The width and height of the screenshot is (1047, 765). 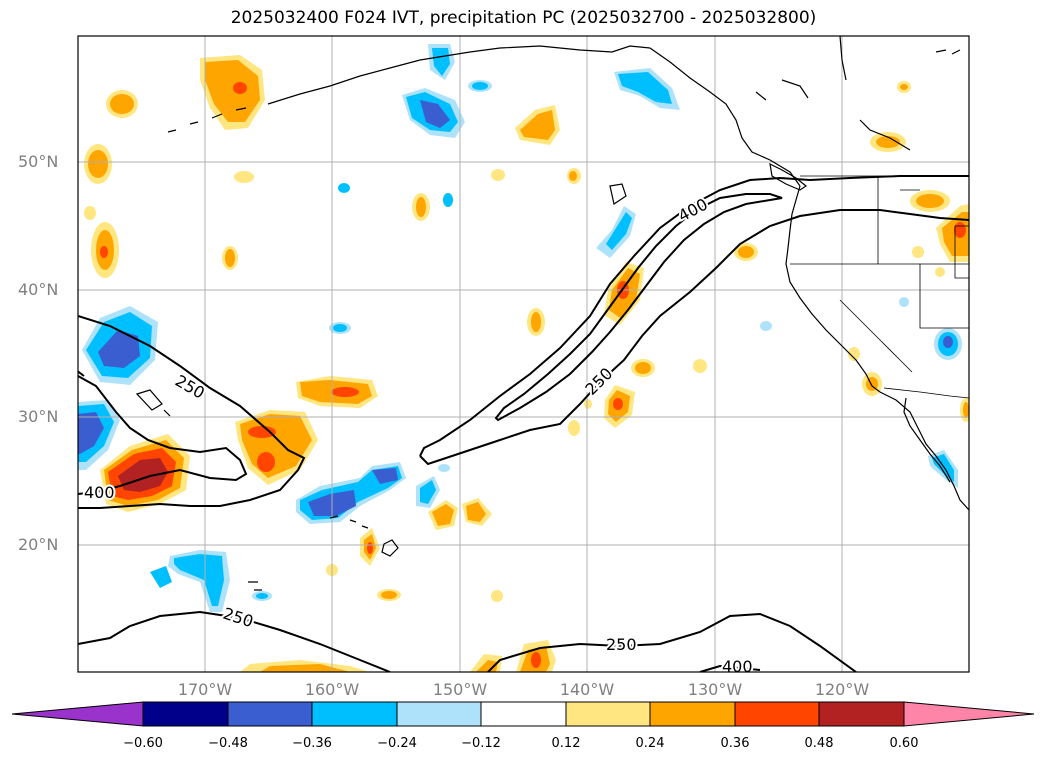 I want to click on shade-blob-orange-30n, so click(x=306, y=430).